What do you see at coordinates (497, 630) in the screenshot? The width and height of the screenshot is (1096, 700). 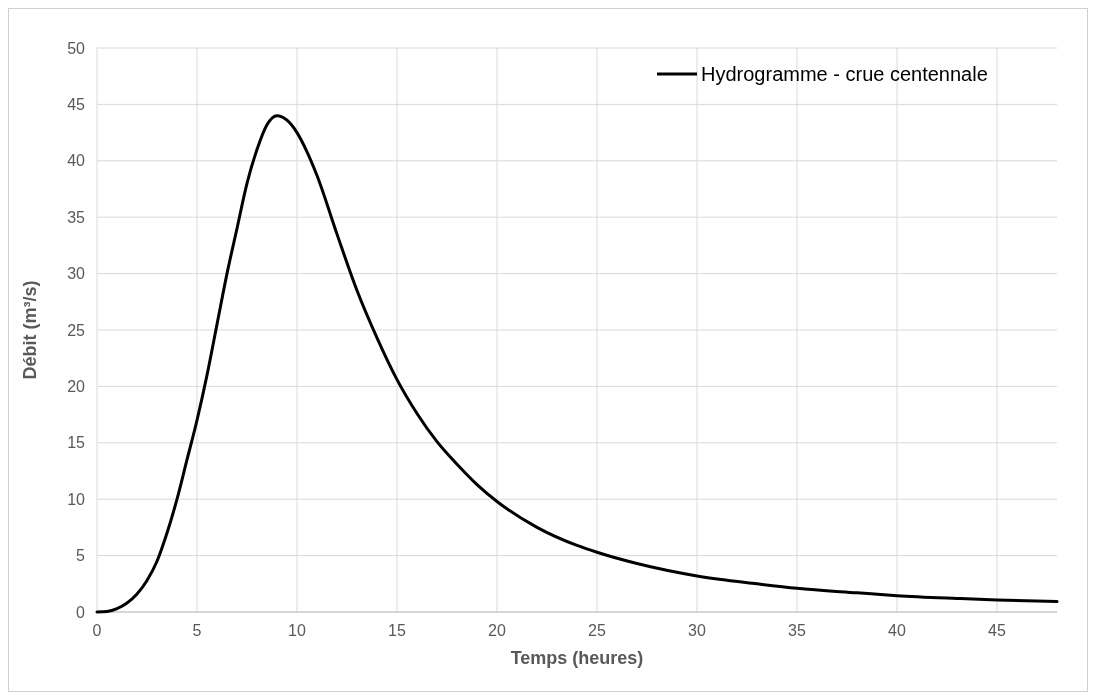 I see `x-tick-label: 20` at bounding box center [497, 630].